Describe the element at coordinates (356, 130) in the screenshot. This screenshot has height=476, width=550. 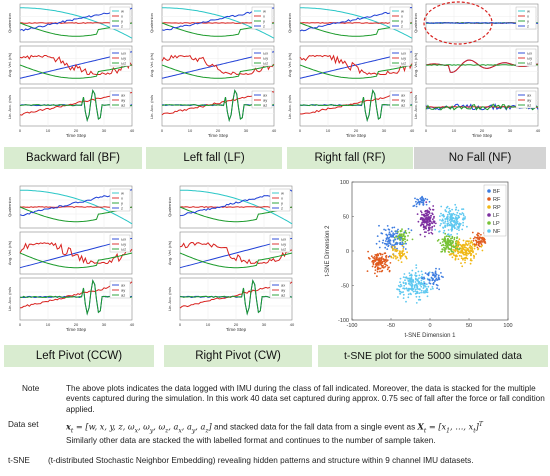
I see `x-tick-label: 20` at that location.